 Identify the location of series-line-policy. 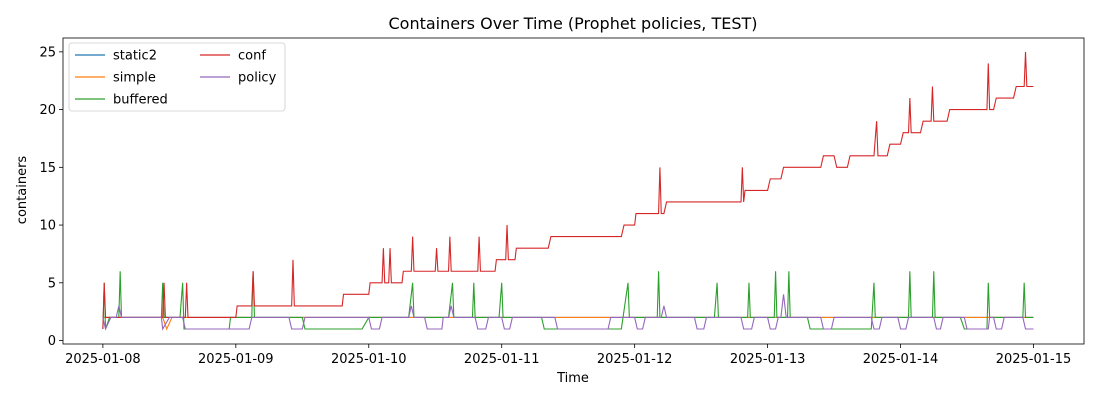
(568, 312).